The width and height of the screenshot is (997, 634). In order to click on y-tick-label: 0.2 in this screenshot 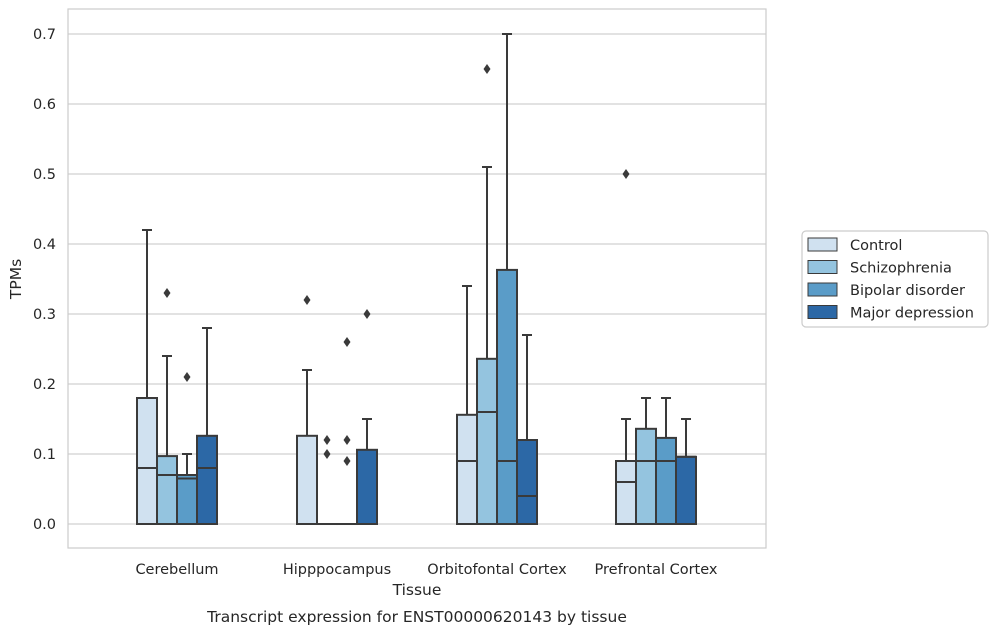, I will do `click(44, 385)`.